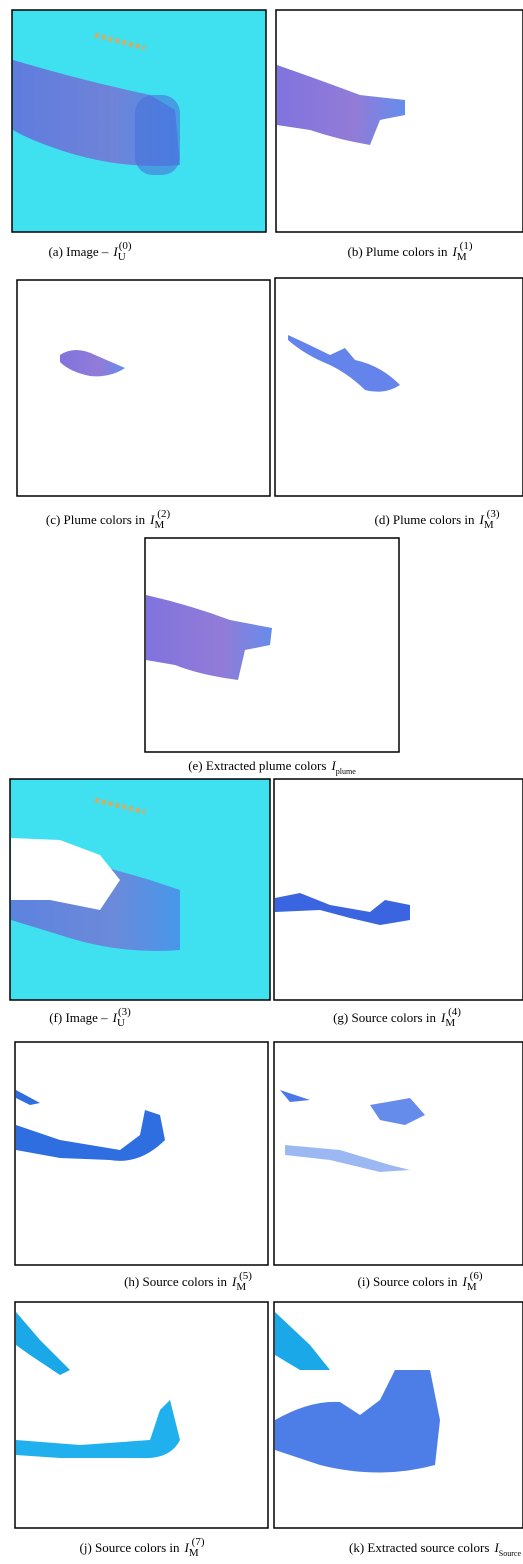 Image resolution: width=523 pixels, height=1564 pixels. I want to click on panel-k, so click(398, 1415).